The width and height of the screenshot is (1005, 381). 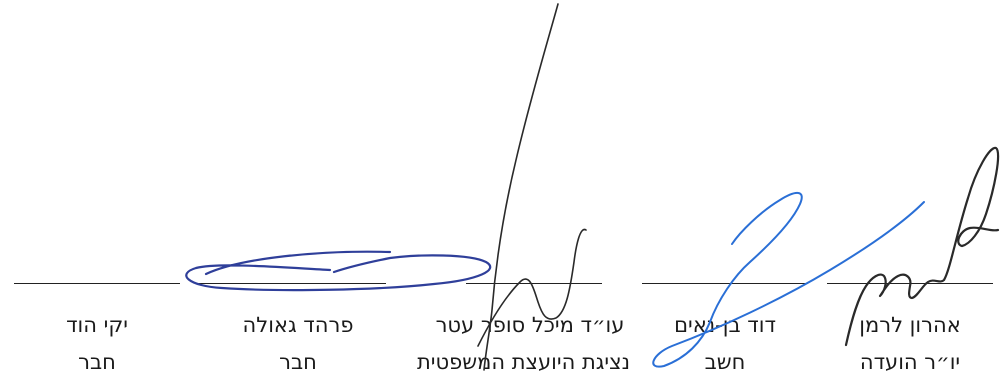 What do you see at coordinates (523, 362) in the screenshot?
I see `signatory-role: נציגת היועצת המשפטית` at bounding box center [523, 362].